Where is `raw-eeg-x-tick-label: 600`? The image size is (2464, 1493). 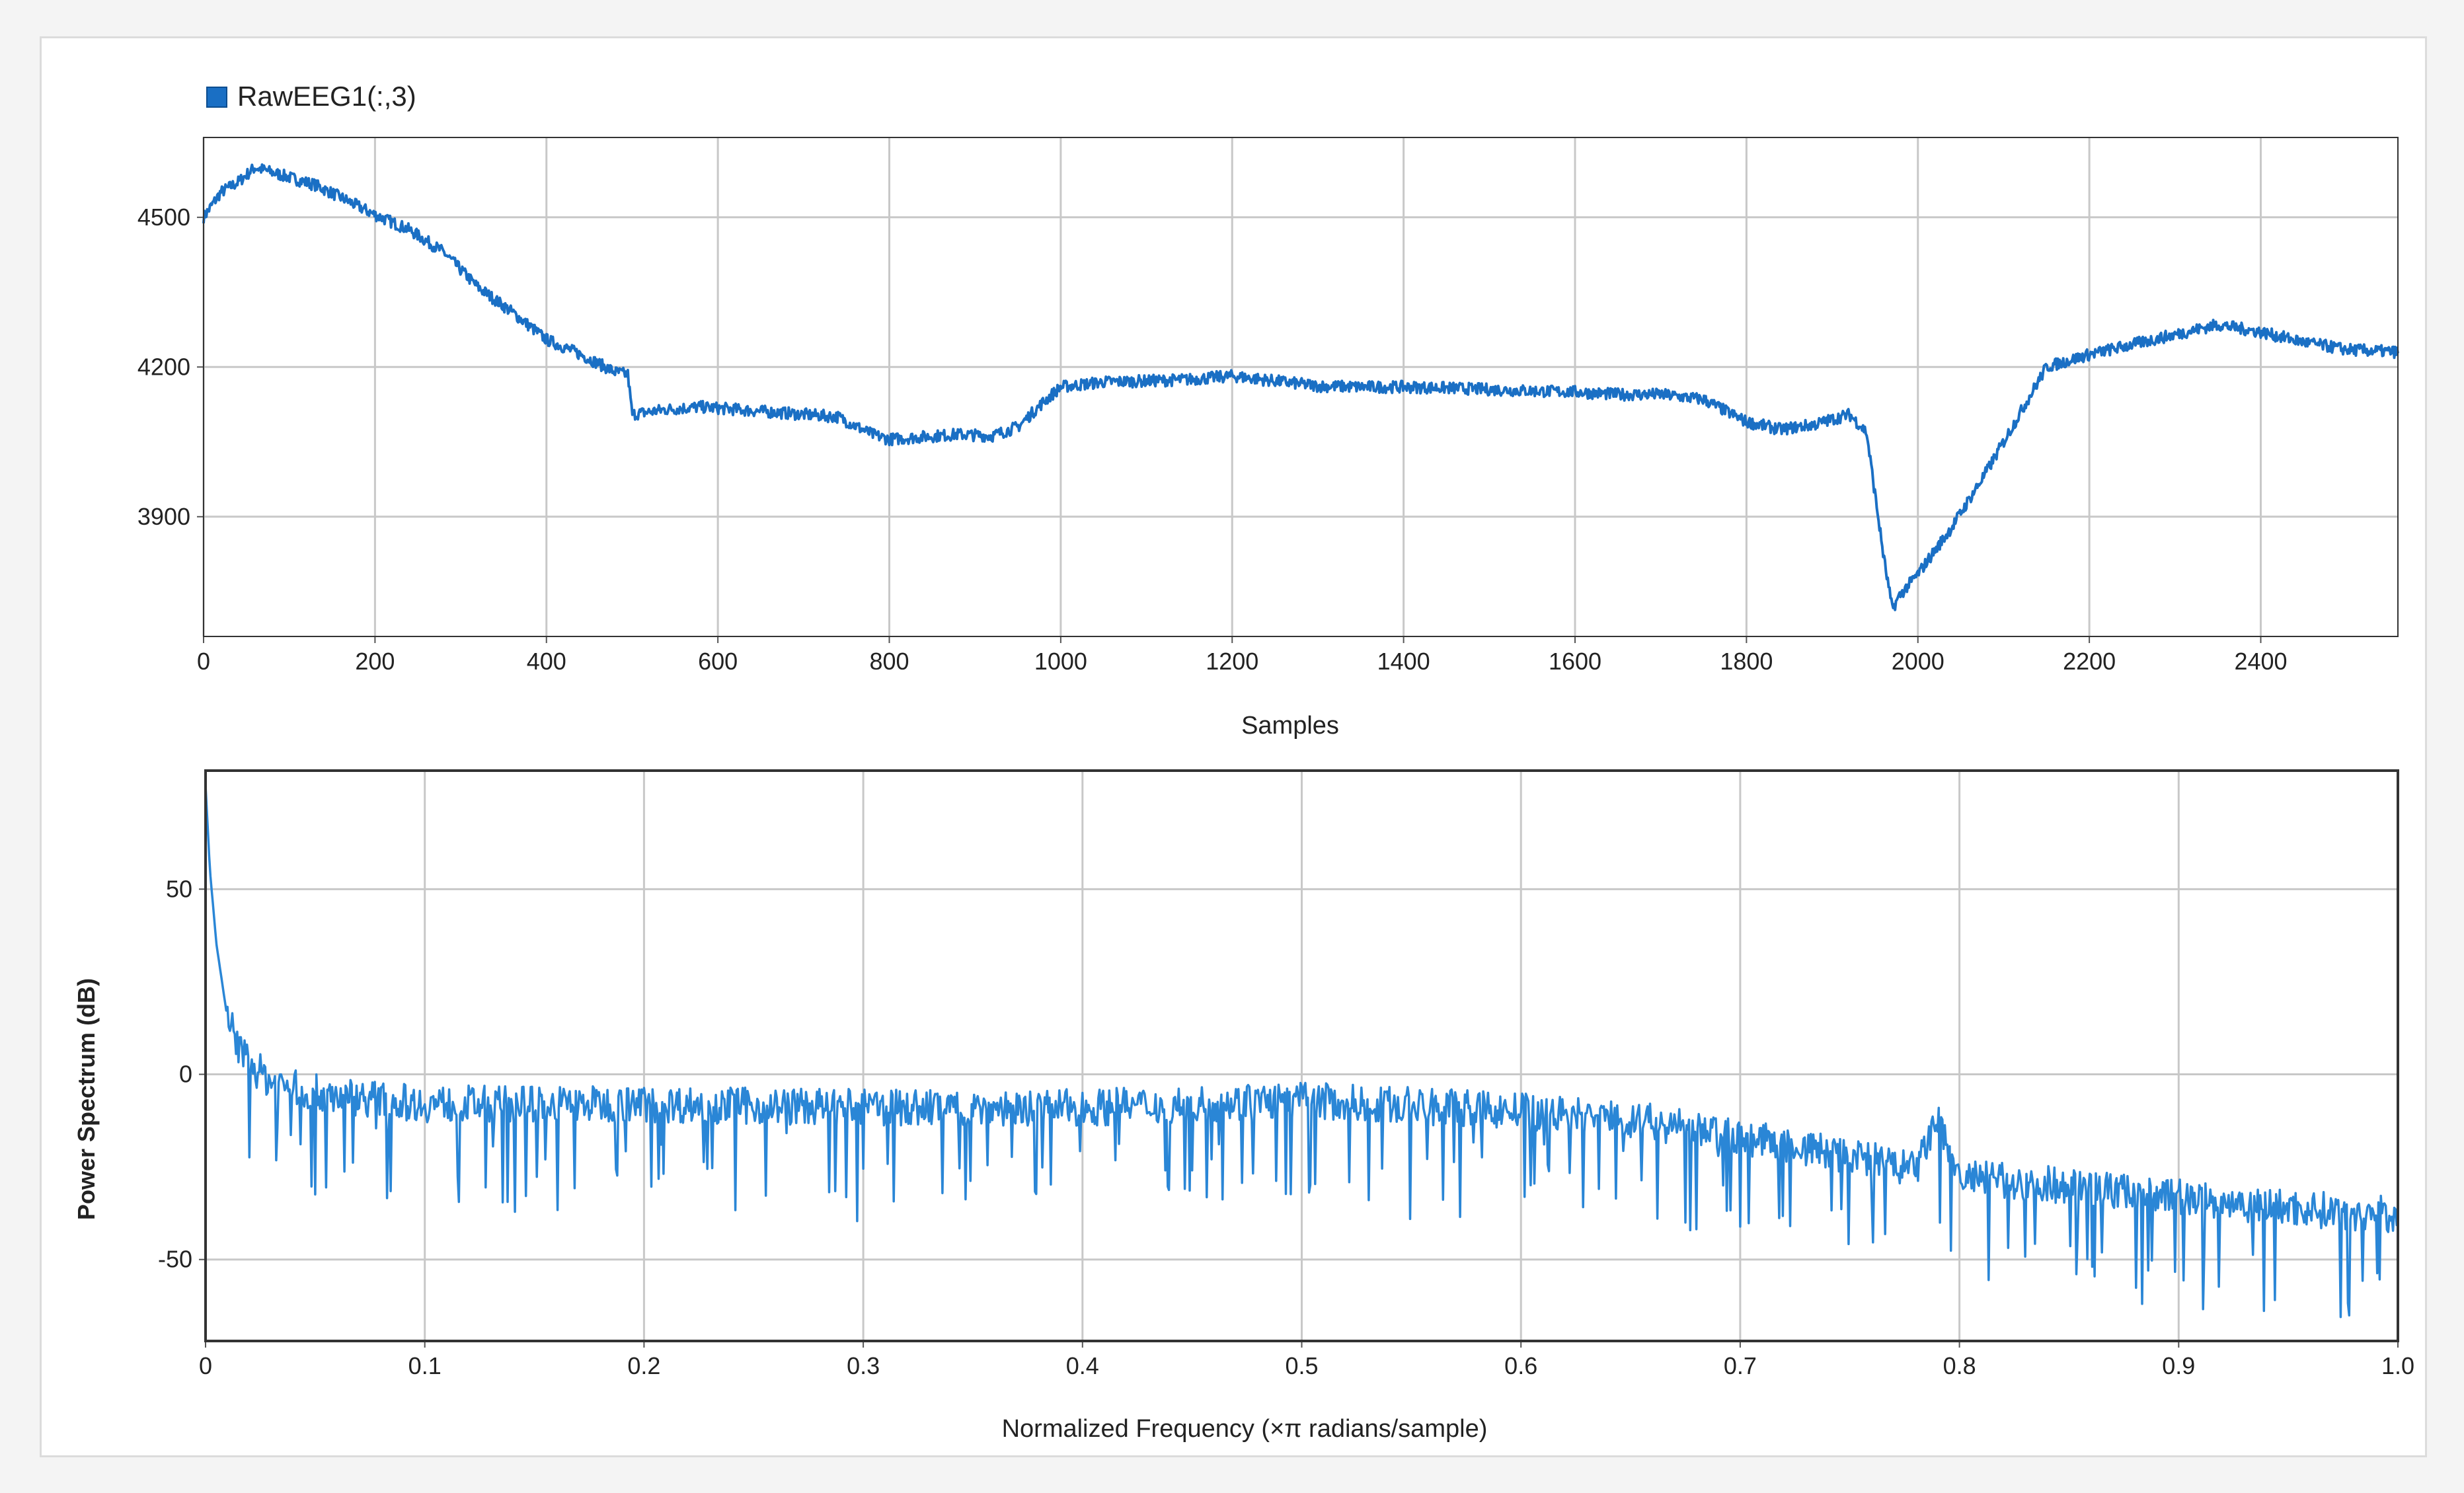
raw-eeg-x-tick-label: 600 is located at coordinates (718, 661).